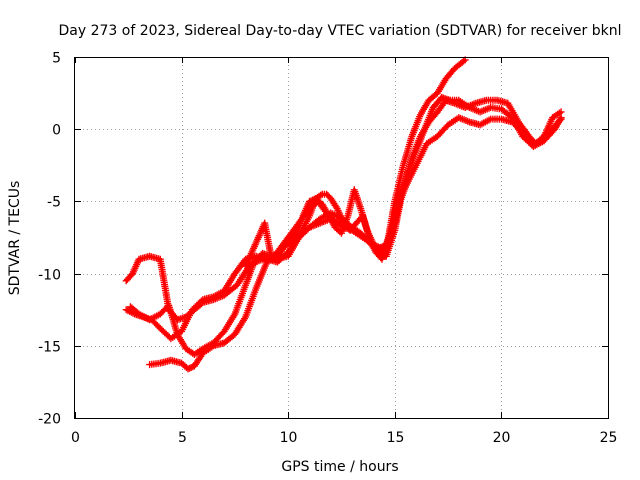  Describe the element at coordinates (15, 238) in the screenshot. I see `y-axis-title: SDTVAR / TECUs` at that location.